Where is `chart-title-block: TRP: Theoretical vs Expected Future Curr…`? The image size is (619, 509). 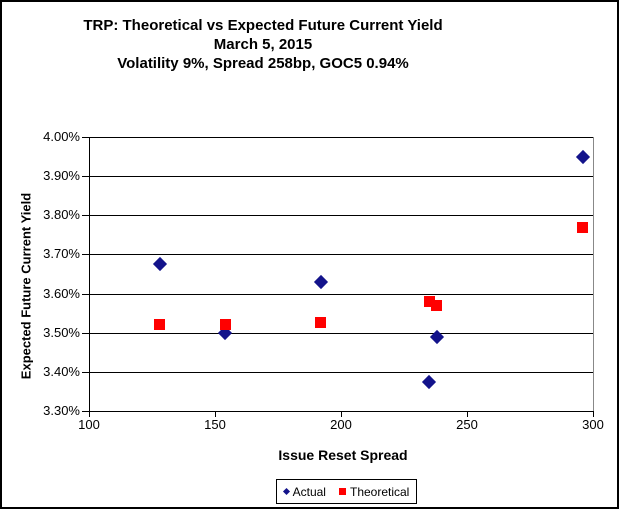
chart-title-block: TRP: Theoretical vs Expected Future Curr… is located at coordinates (263, 44).